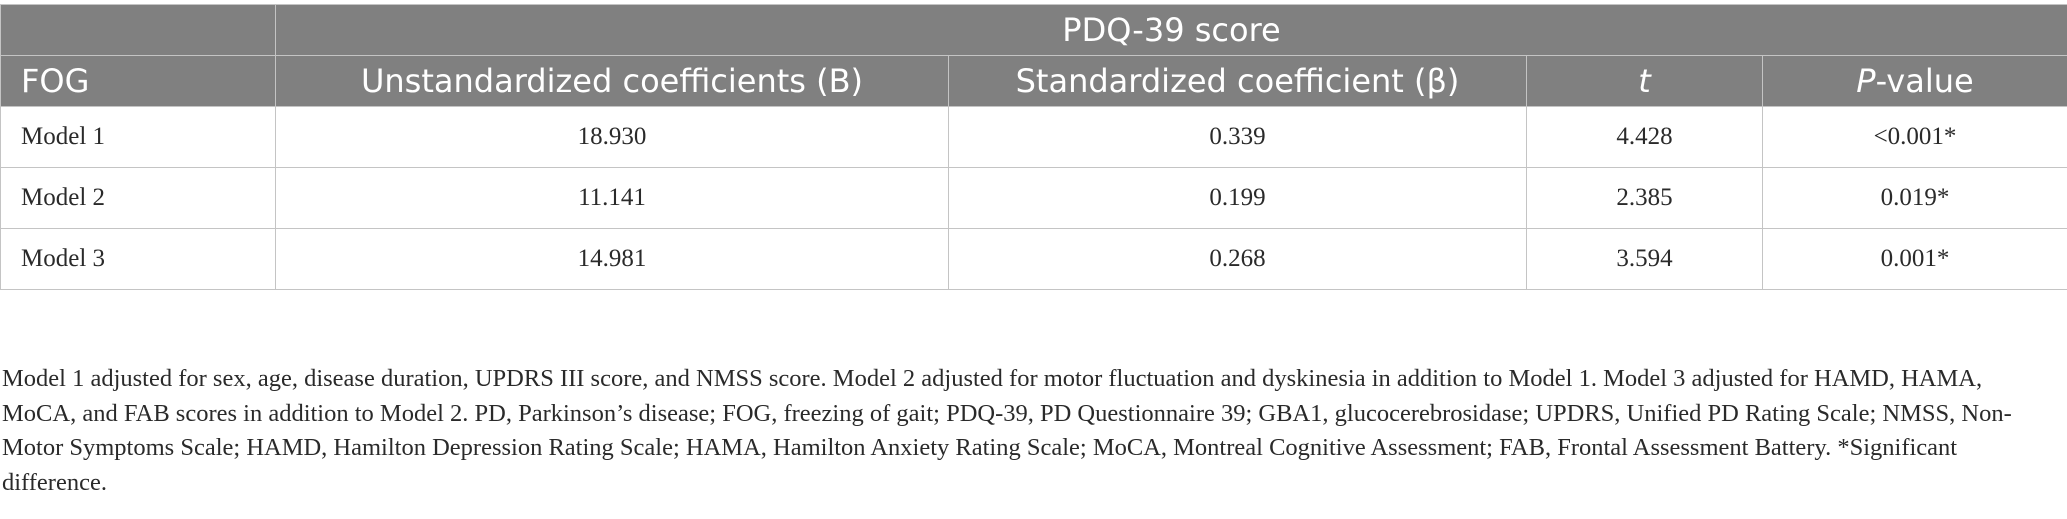  Describe the element at coordinates (1644, 198) in the screenshot. I see `cell-t: 2.385` at that location.